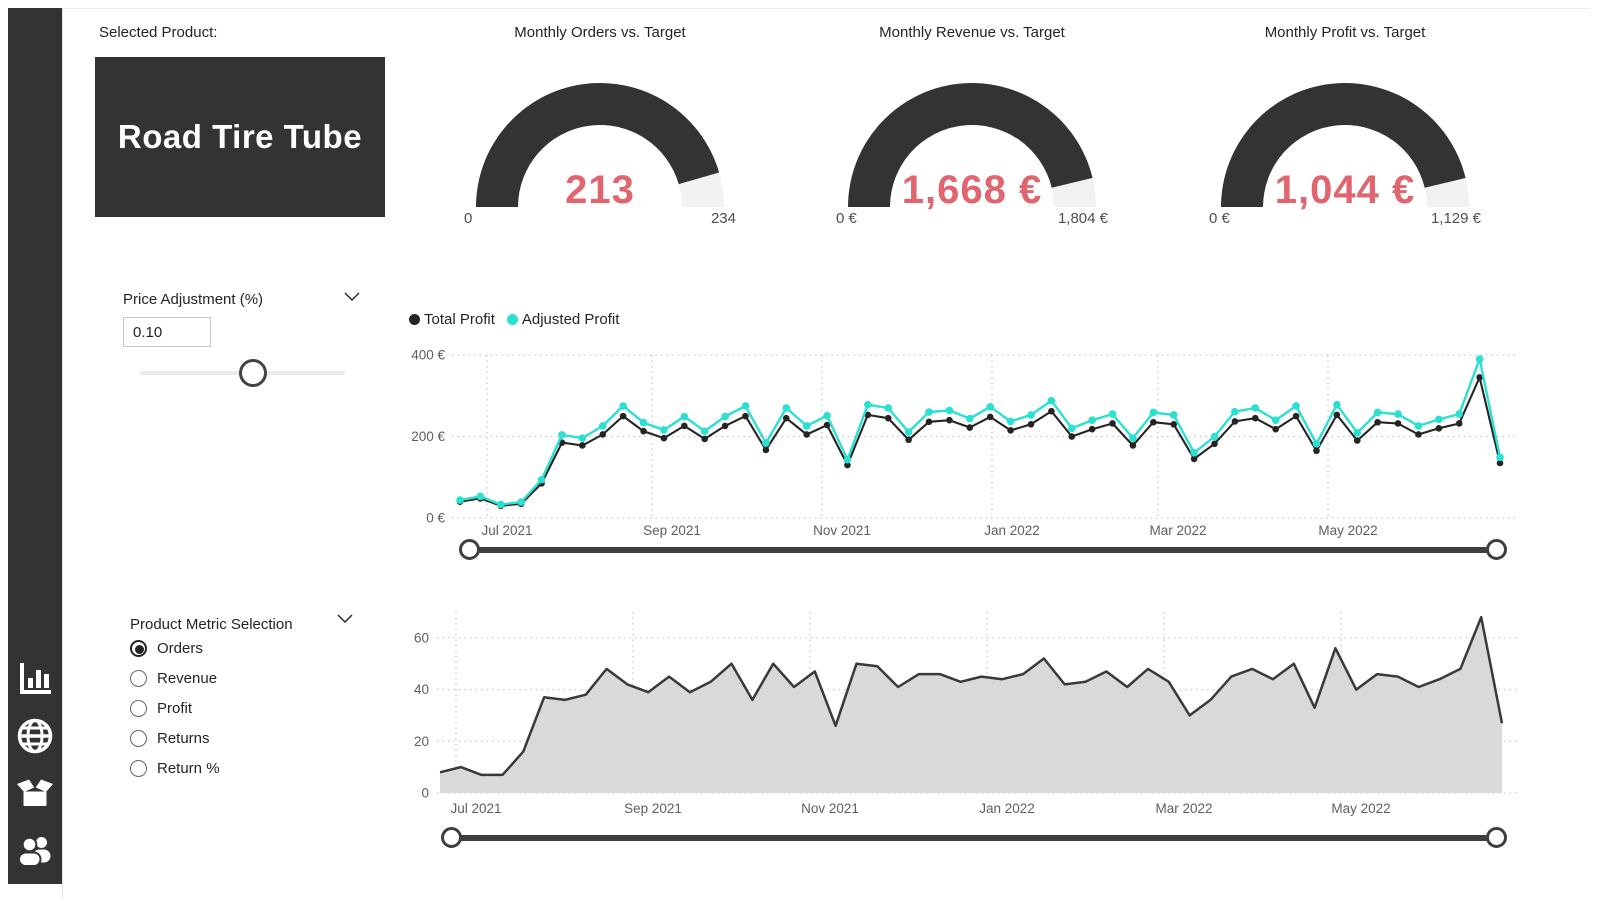  What do you see at coordinates (35, 850) in the screenshot?
I see `people-icon` at bounding box center [35, 850].